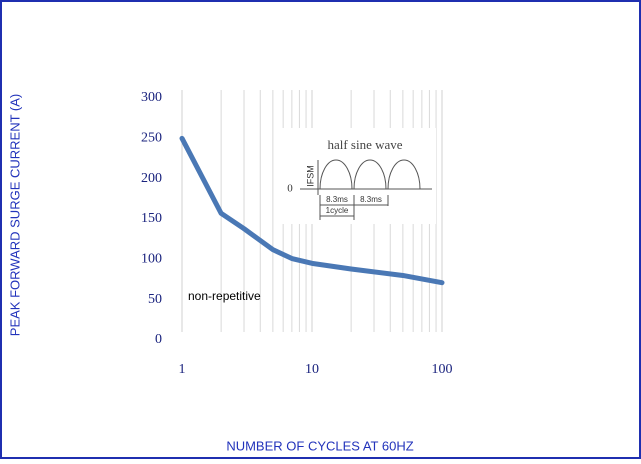  What do you see at coordinates (151, 97) in the screenshot?
I see `y-tick-label: 300` at bounding box center [151, 97].